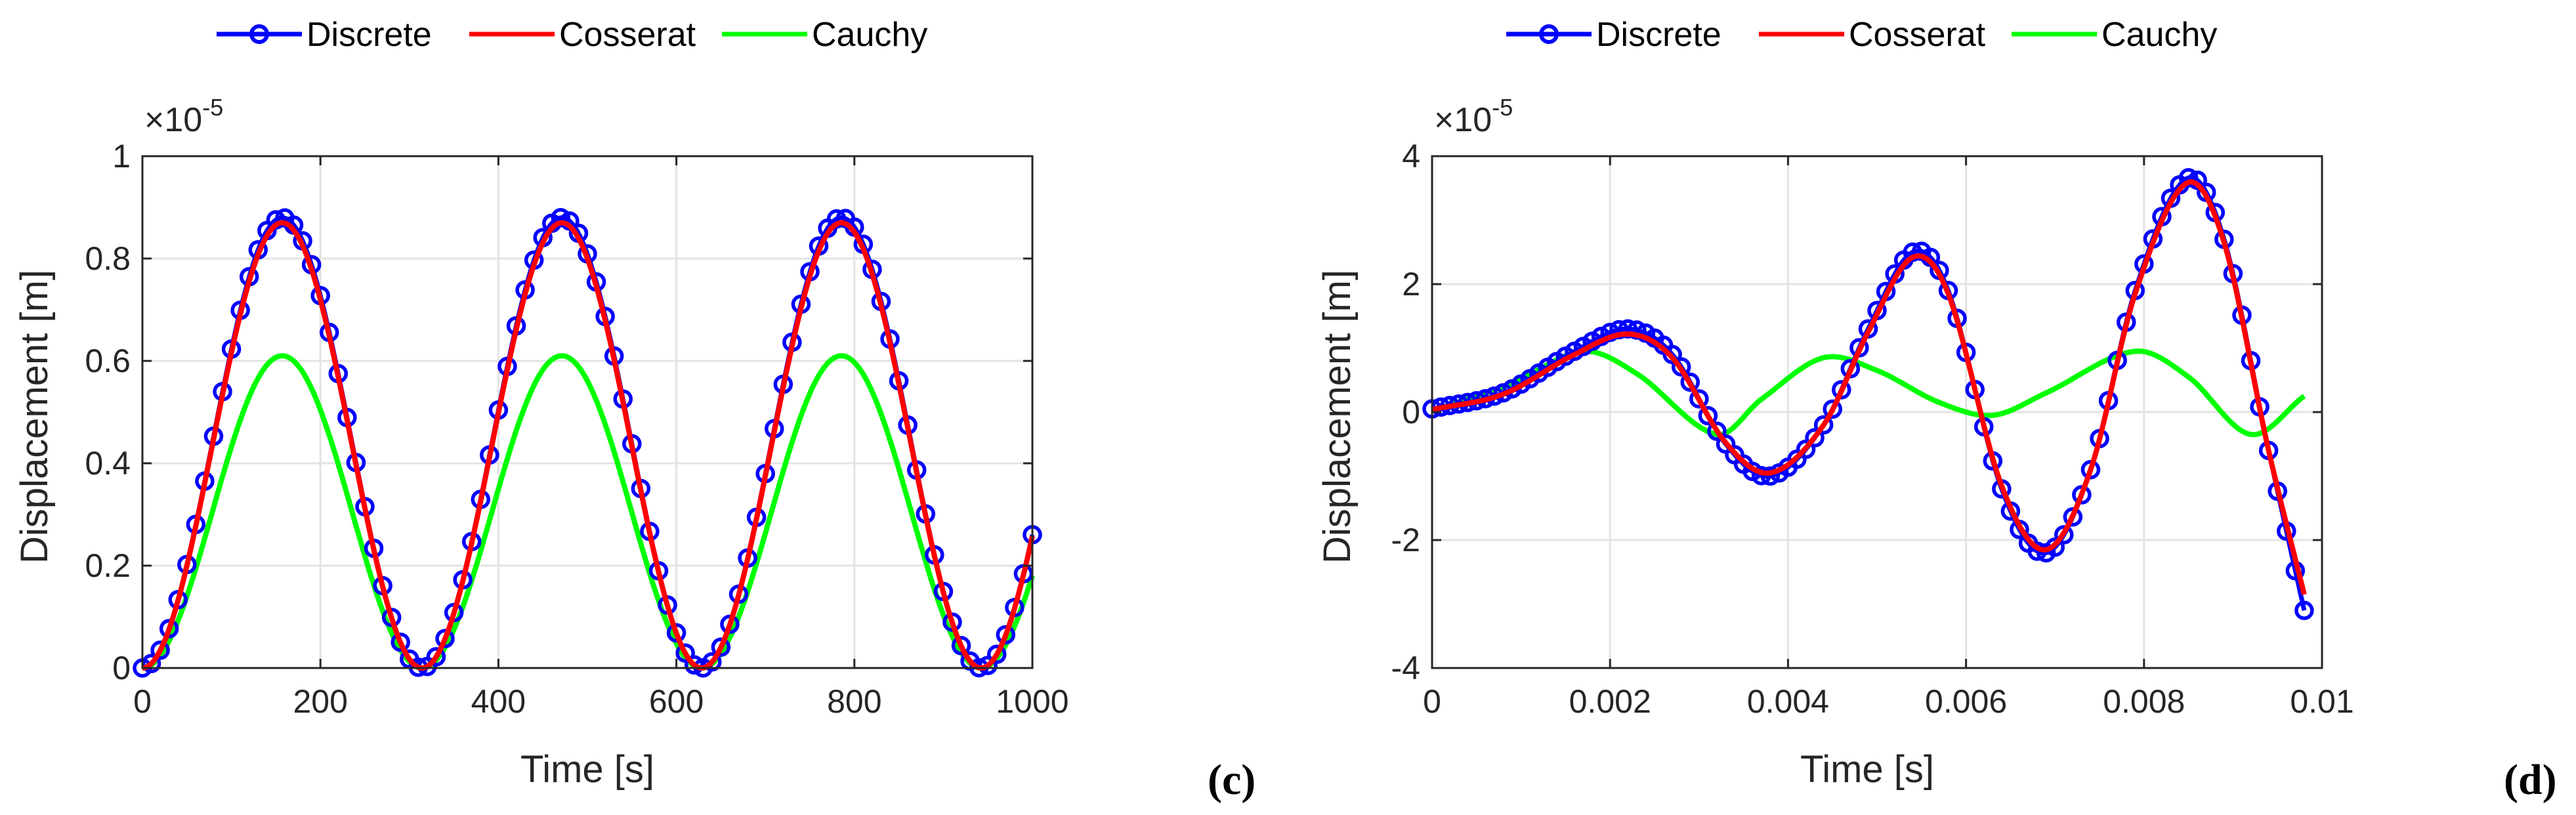 This screenshot has width=2576, height=815. What do you see at coordinates (108, 464) in the screenshot?
I see `y-tick-label-c: 0.4` at bounding box center [108, 464].